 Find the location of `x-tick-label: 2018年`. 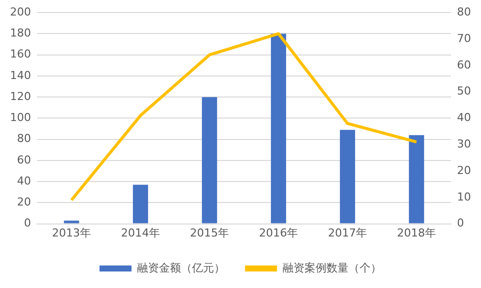

x-tick-label: 2018年 is located at coordinates (416, 233).